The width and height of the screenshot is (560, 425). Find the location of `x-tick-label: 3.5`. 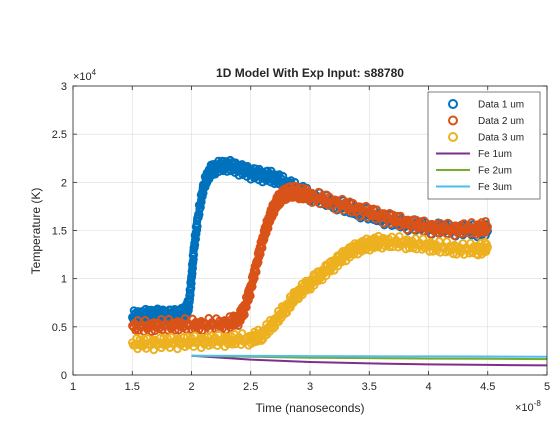

x-tick-label: 3.5 is located at coordinates (369, 387).